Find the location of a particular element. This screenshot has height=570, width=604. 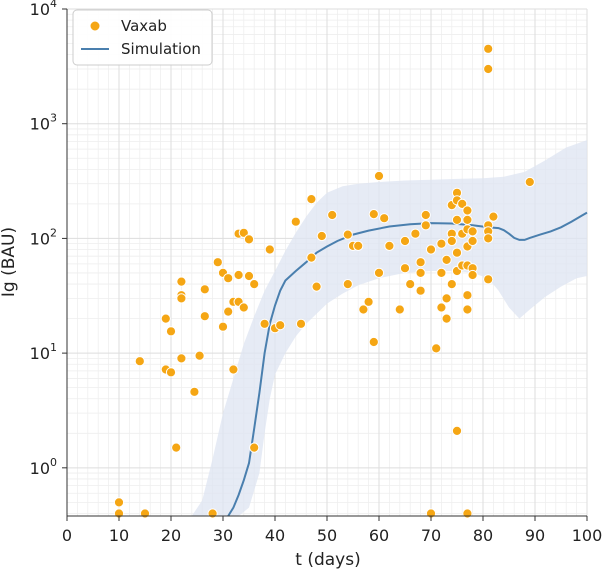

legend-frame is located at coordinates (142, 37).